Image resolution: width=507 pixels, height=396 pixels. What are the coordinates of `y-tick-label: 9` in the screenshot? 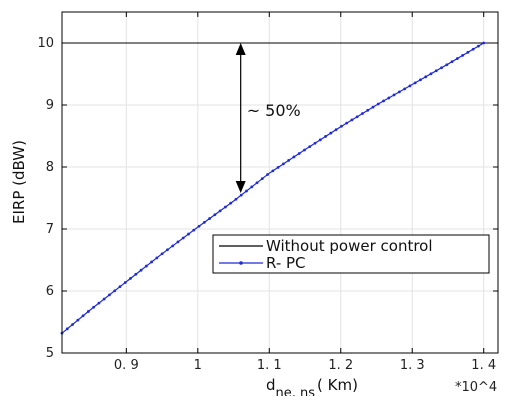 It's located at (50, 105).